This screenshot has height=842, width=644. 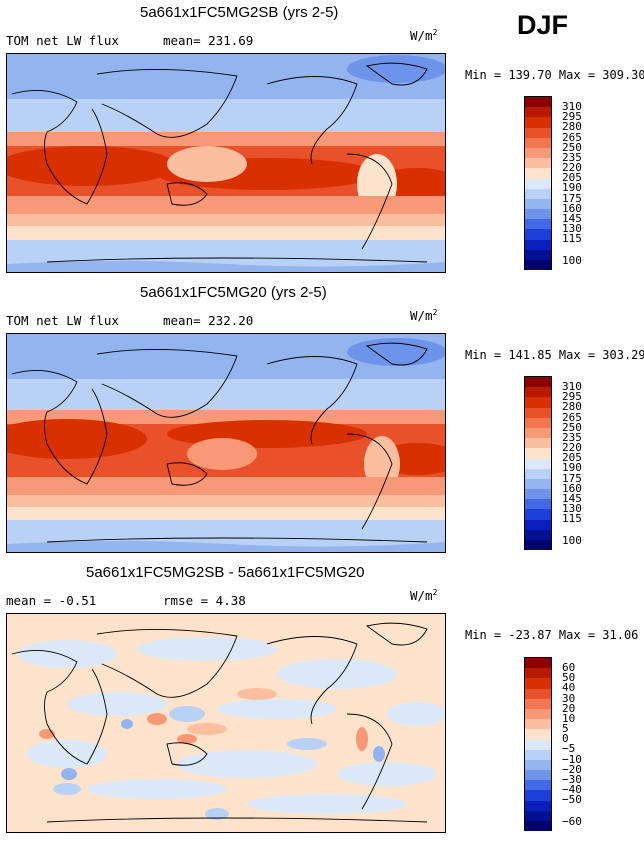 I want to click on colorbar-tick-label: −10, so click(x=572, y=759).